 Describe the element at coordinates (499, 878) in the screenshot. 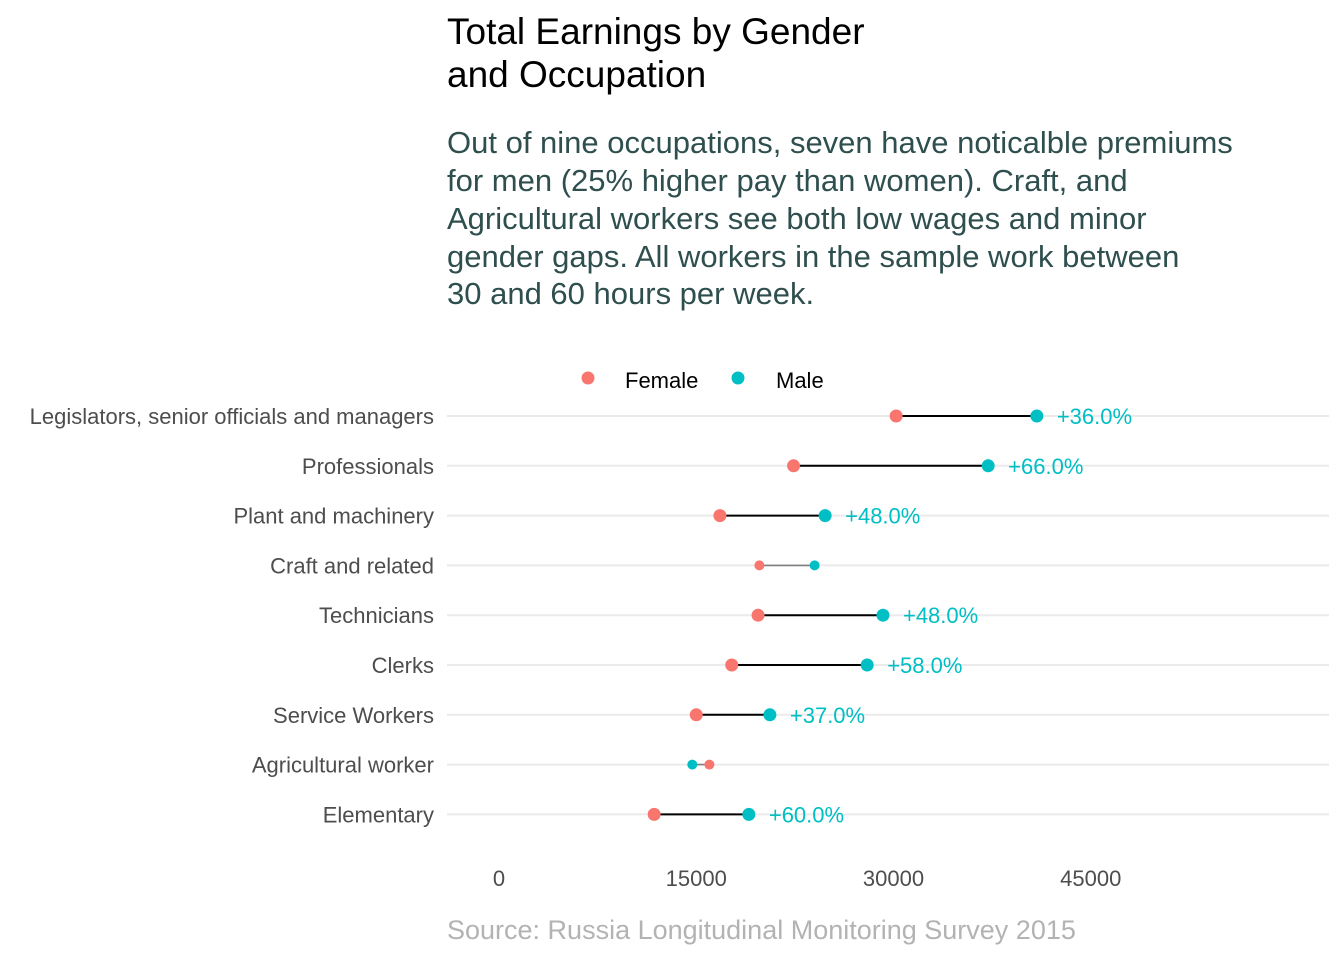

I see `x-tick-label: 0` at that location.